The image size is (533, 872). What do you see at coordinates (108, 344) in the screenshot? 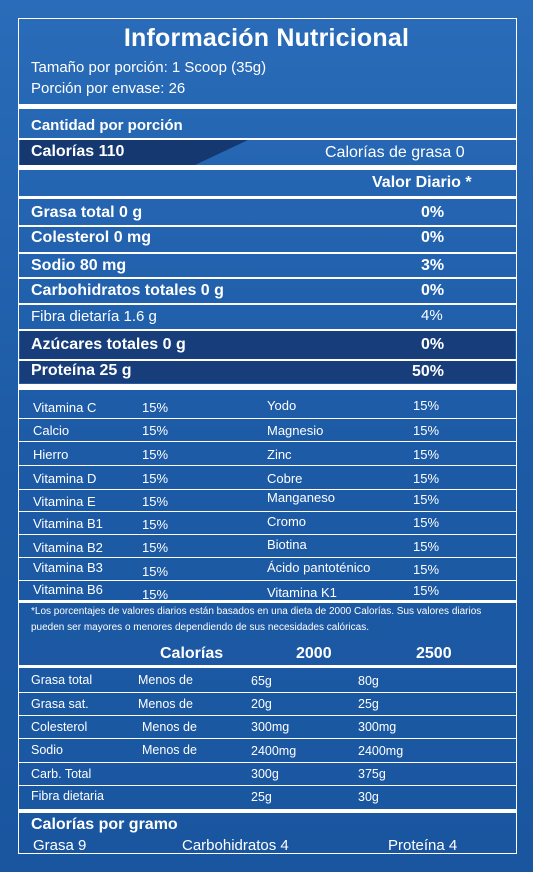
I see `nutrient-name: Azúcares totales 0 g` at bounding box center [108, 344].